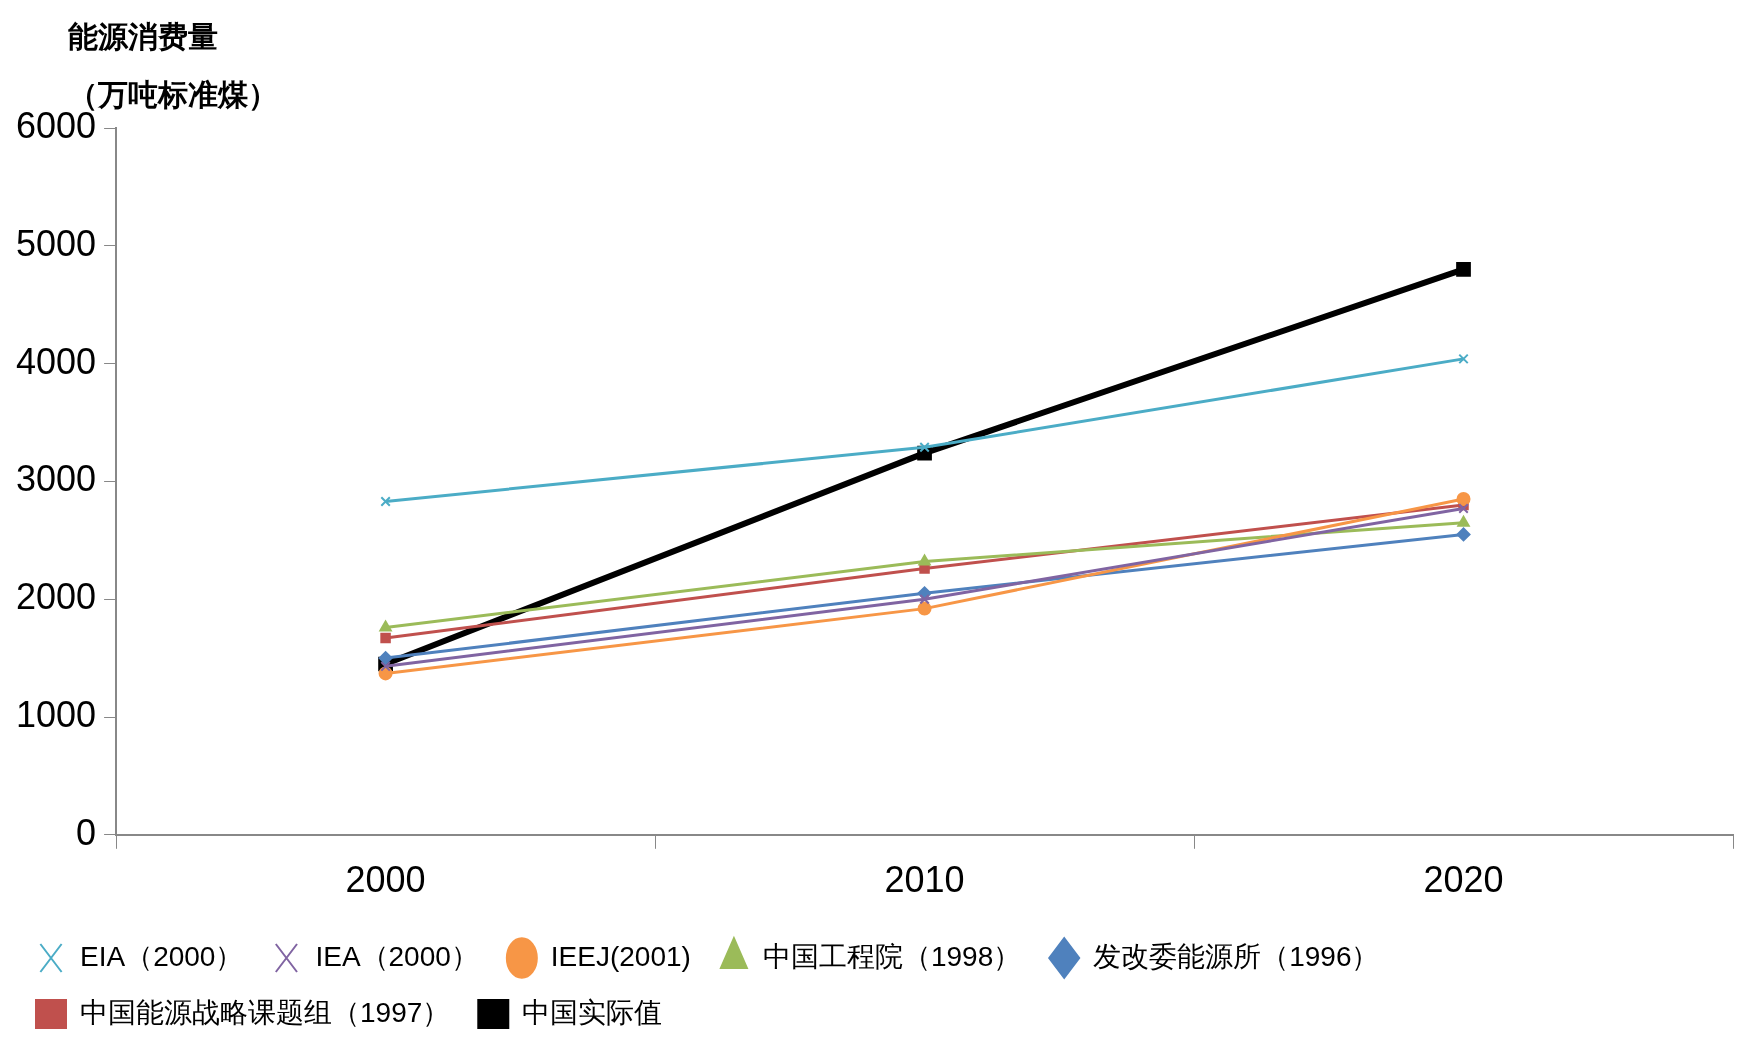 This screenshot has height=1047, width=1752. What do you see at coordinates (924, 880) in the screenshot?
I see `x-tick-label: 2010` at bounding box center [924, 880].